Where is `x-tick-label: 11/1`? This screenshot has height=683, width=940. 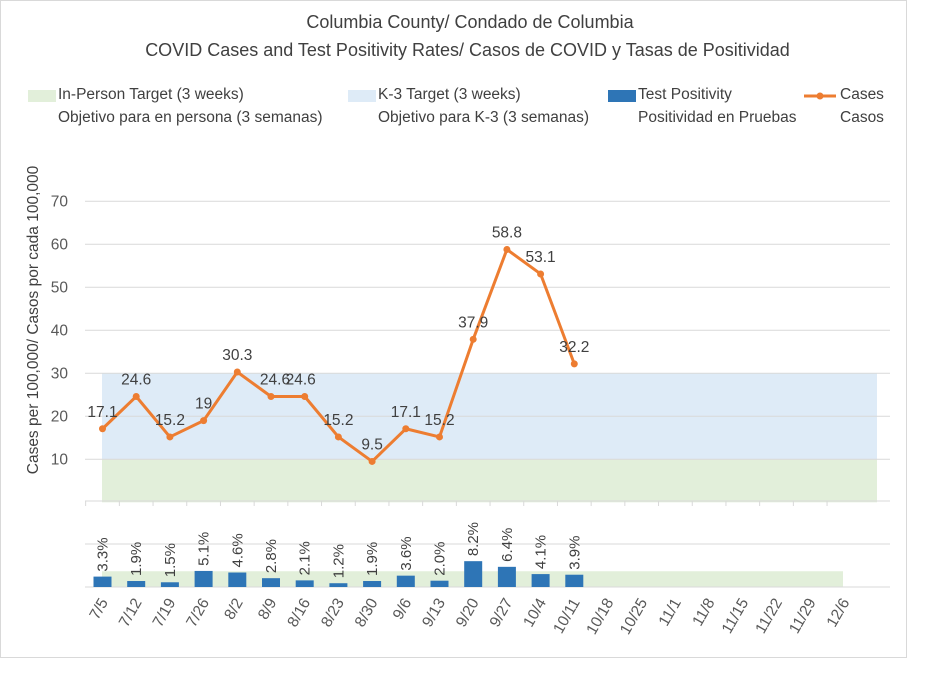 x-tick-label: 11/1 is located at coordinates (670, 613).